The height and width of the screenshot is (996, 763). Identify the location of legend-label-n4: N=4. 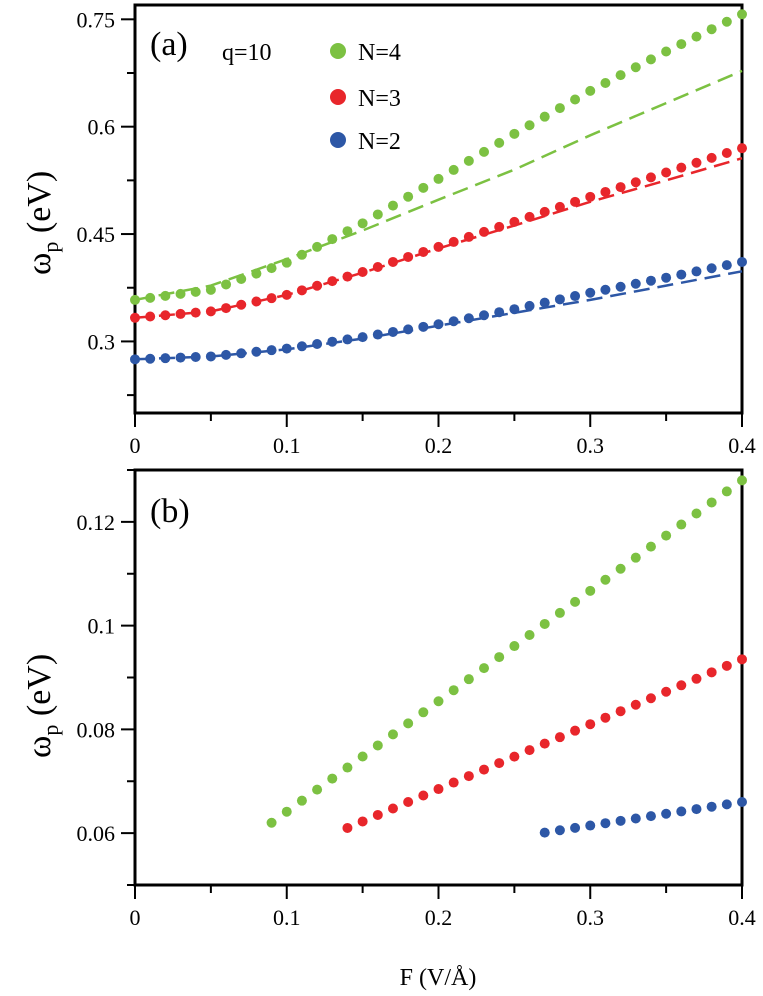
(379, 53).